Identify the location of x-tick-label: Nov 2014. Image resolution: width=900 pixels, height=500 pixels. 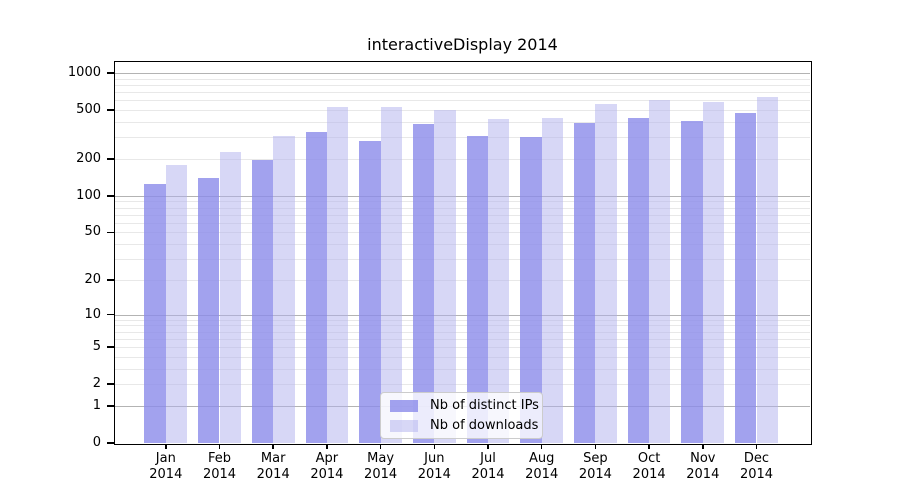
(703, 467).